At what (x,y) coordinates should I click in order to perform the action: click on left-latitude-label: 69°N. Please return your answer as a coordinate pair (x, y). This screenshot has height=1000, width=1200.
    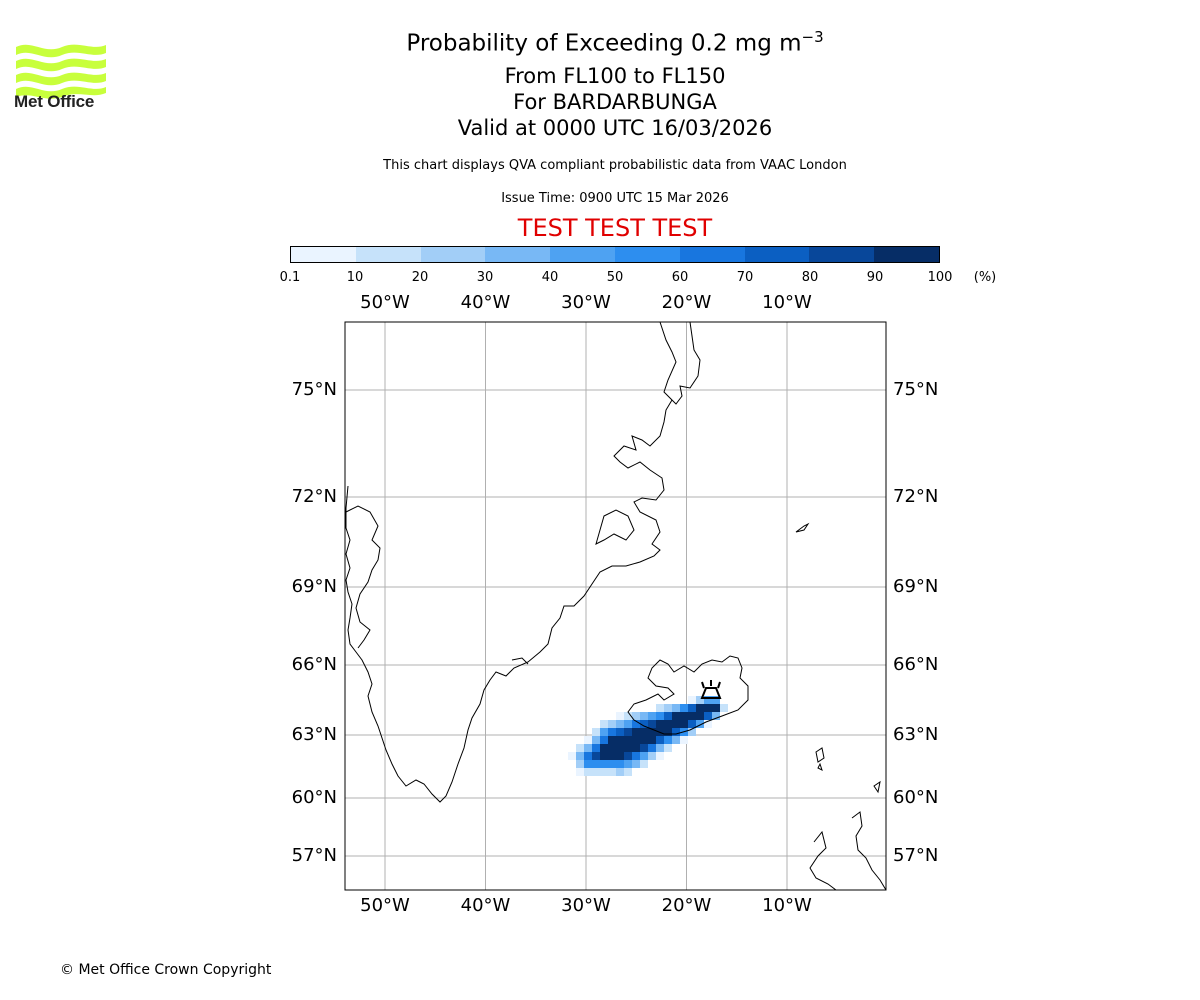
    Looking at the image, I should click on (314, 586).